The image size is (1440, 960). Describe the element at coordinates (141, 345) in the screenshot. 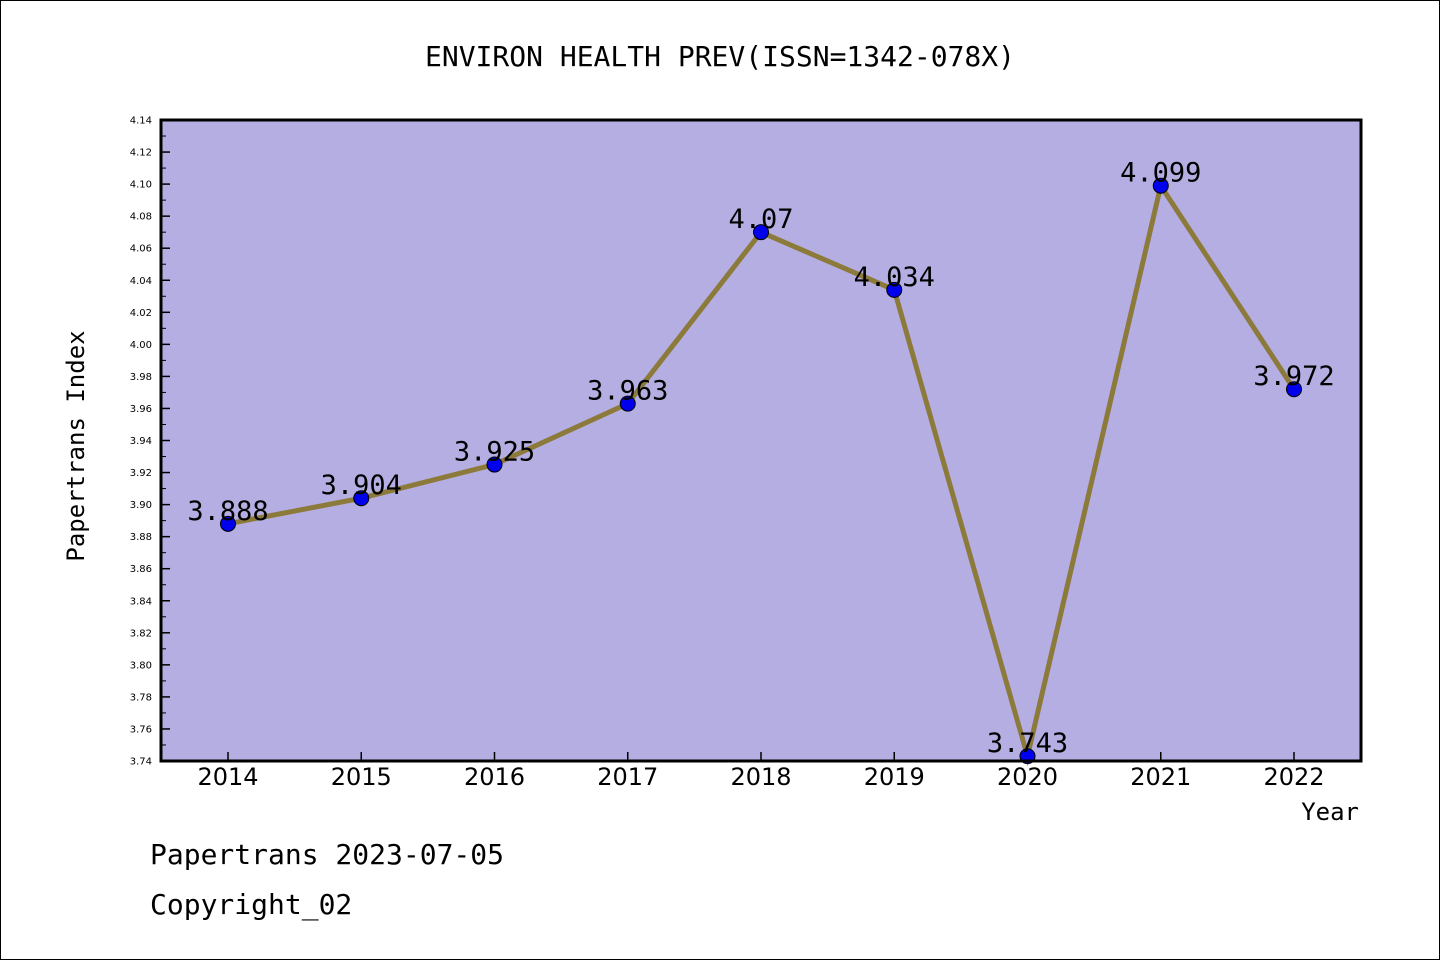

I see `y-tick-label: 4.00` at that location.